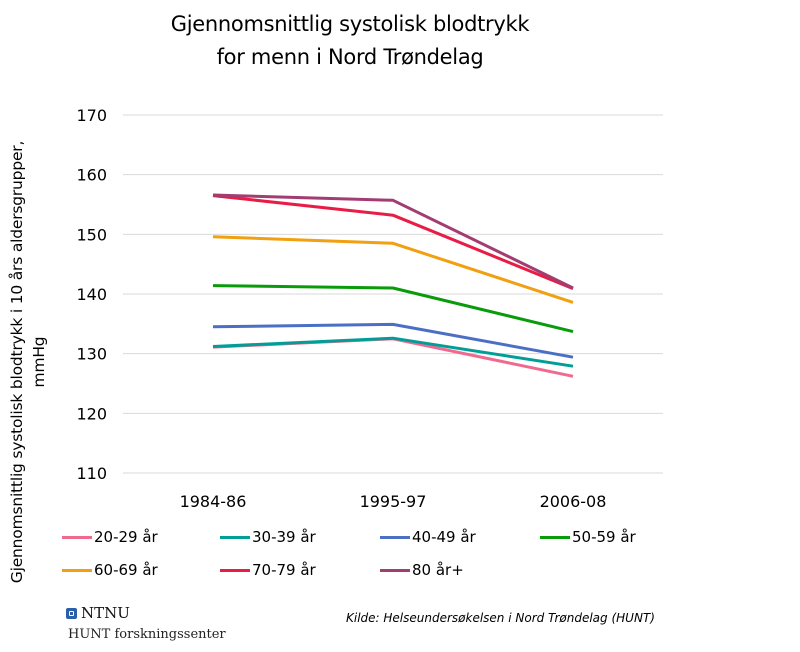 Image resolution: width=800 pixels, height=652 pixels. Describe the element at coordinates (105, 613) in the screenshot. I see `ntnu-logo-text: NTNU` at that location.